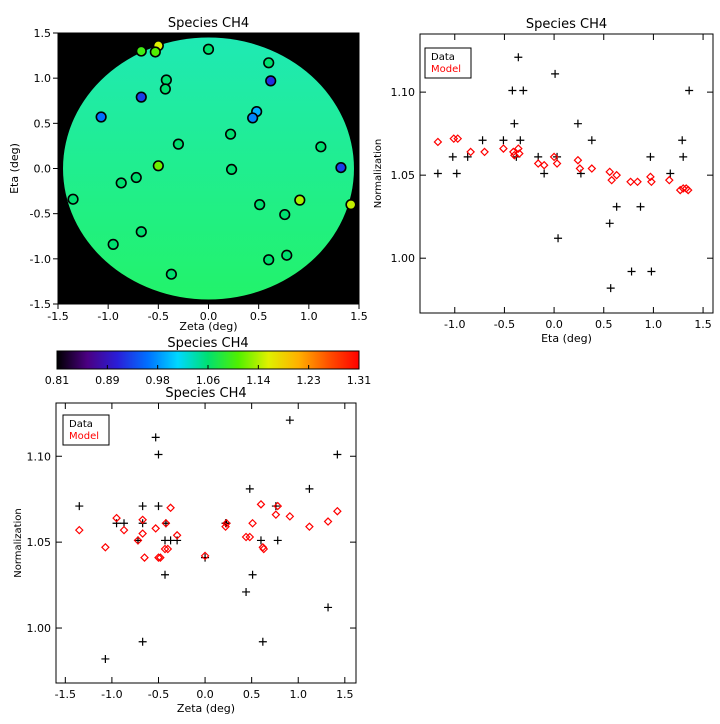  What do you see at coordinates (654, 324) in the screenshot?
I see `eta-x-tick-label: 1.0` at bounding box center [654, 324].